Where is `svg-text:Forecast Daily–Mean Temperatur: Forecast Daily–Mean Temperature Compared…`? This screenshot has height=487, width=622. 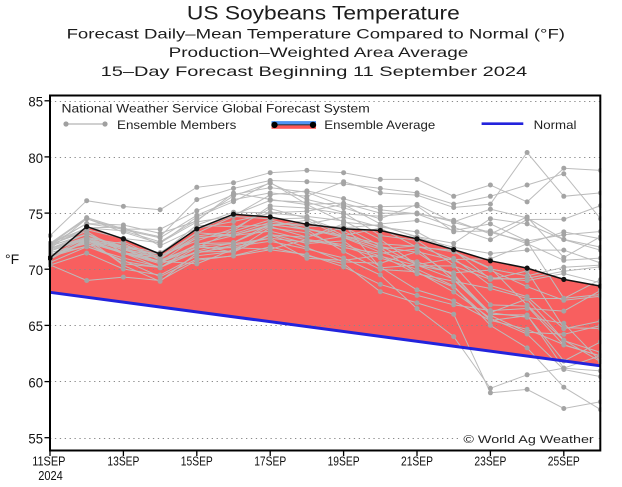 svg-text:Forecast Daily–Mean Temperatur: Forecast Daily–Mean Temperature Compared… is located at coordinates (316, 33).